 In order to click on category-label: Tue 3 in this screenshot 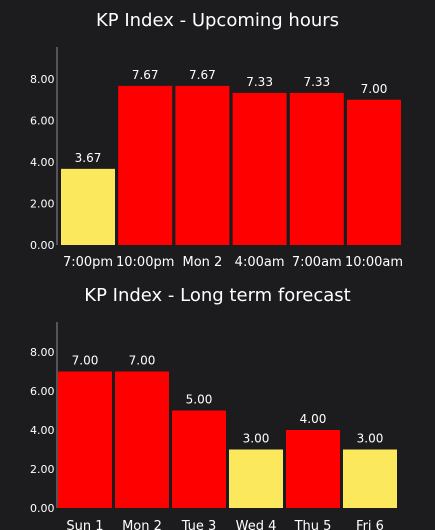, I will do `click(199, 524)`.